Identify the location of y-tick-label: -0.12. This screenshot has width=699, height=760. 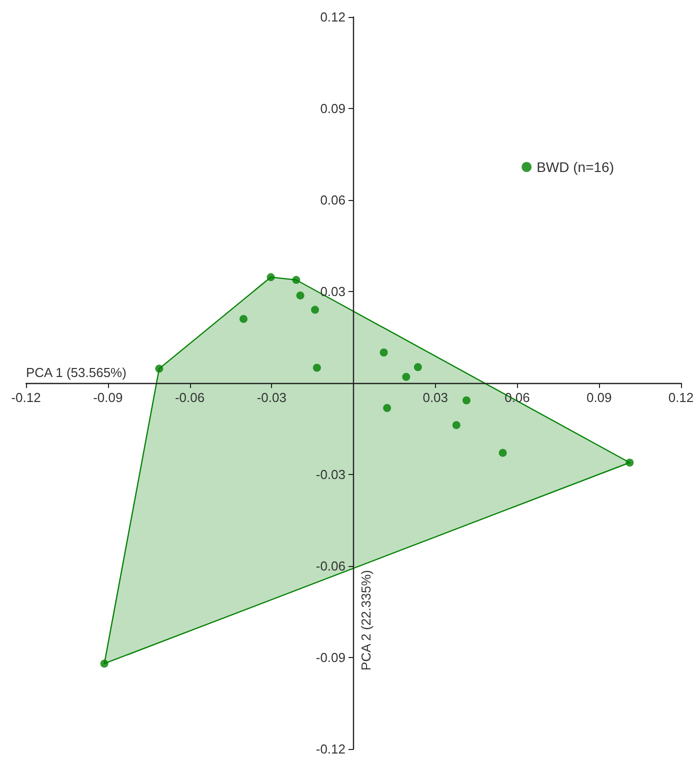
(331, 749).